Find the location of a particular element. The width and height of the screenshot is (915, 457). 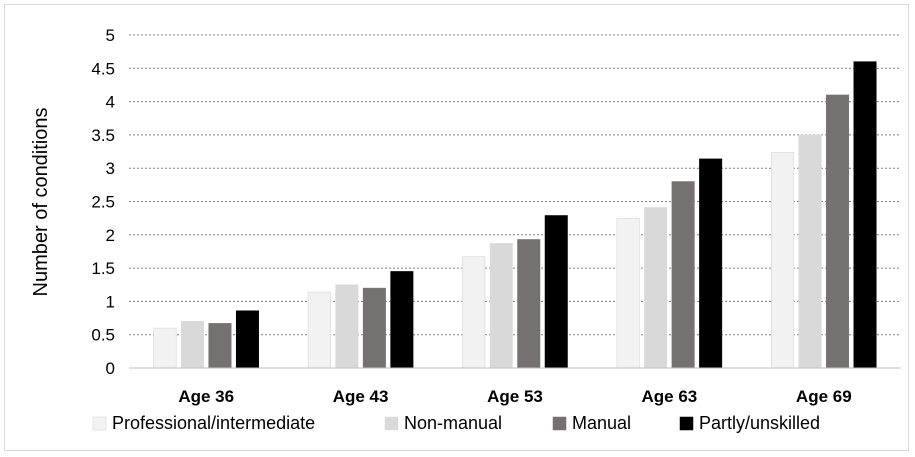

y-tick-label: 2 is located at coordinates (110, 235).